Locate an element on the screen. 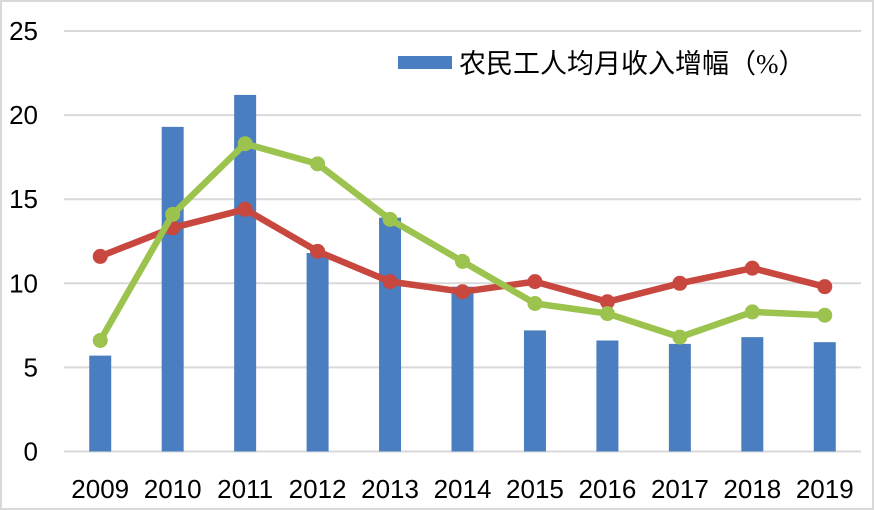 Image resolution: width=874 pixels, height=510 pixels. red-line-point-2014 is located at coordinates (462, 292).